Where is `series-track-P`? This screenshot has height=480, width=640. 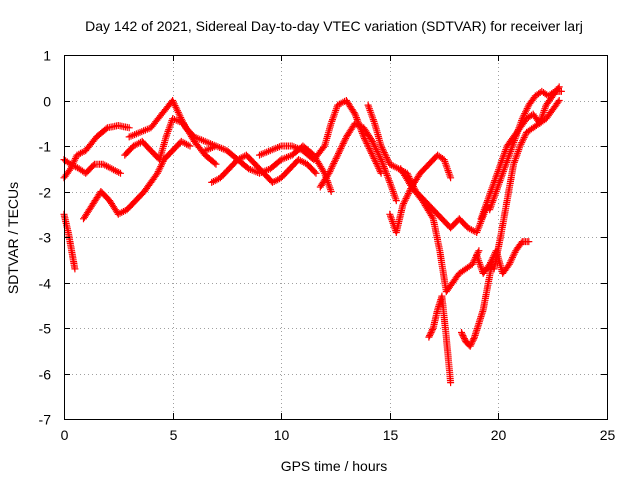
series-track-P is located at coordinates (503, 257).